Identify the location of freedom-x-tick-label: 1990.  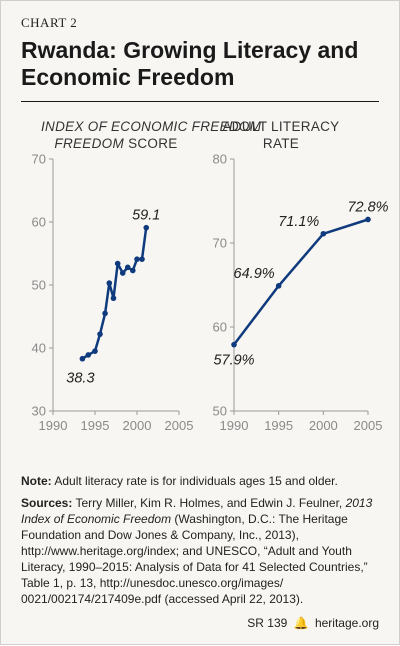
(53, 425).